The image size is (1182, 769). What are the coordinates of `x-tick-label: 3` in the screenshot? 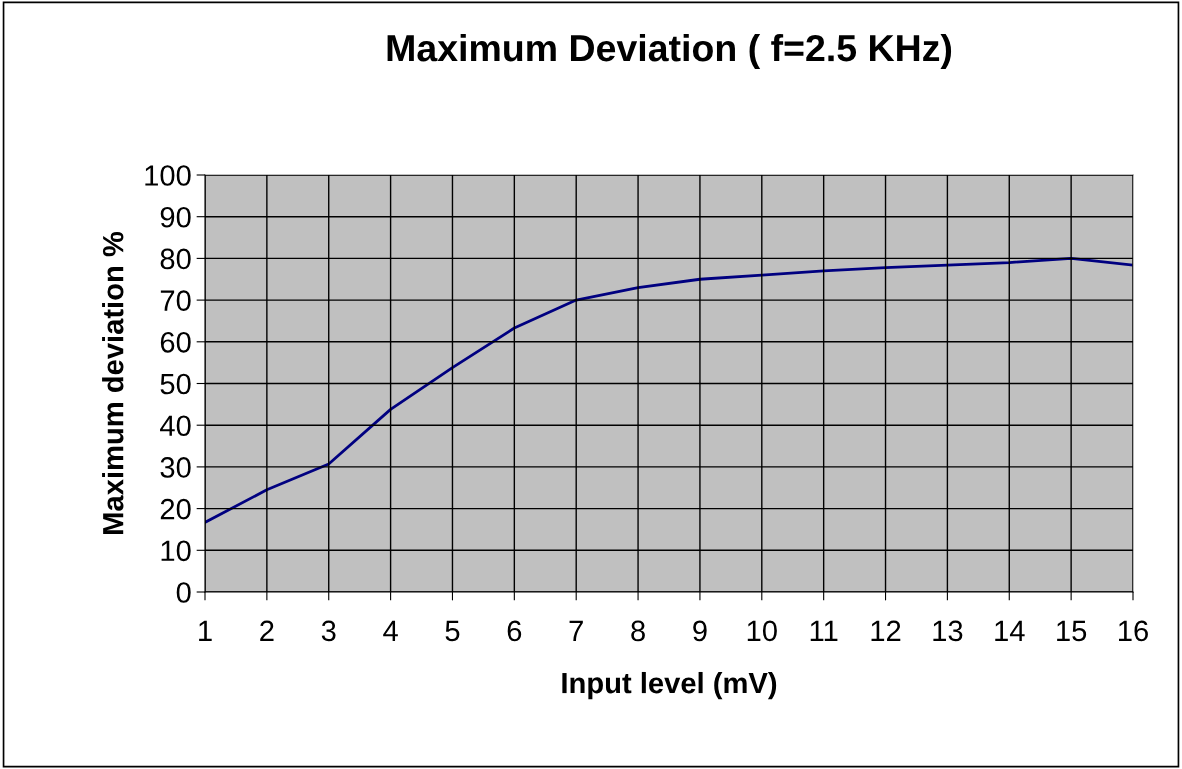 It's located at (328, 631).